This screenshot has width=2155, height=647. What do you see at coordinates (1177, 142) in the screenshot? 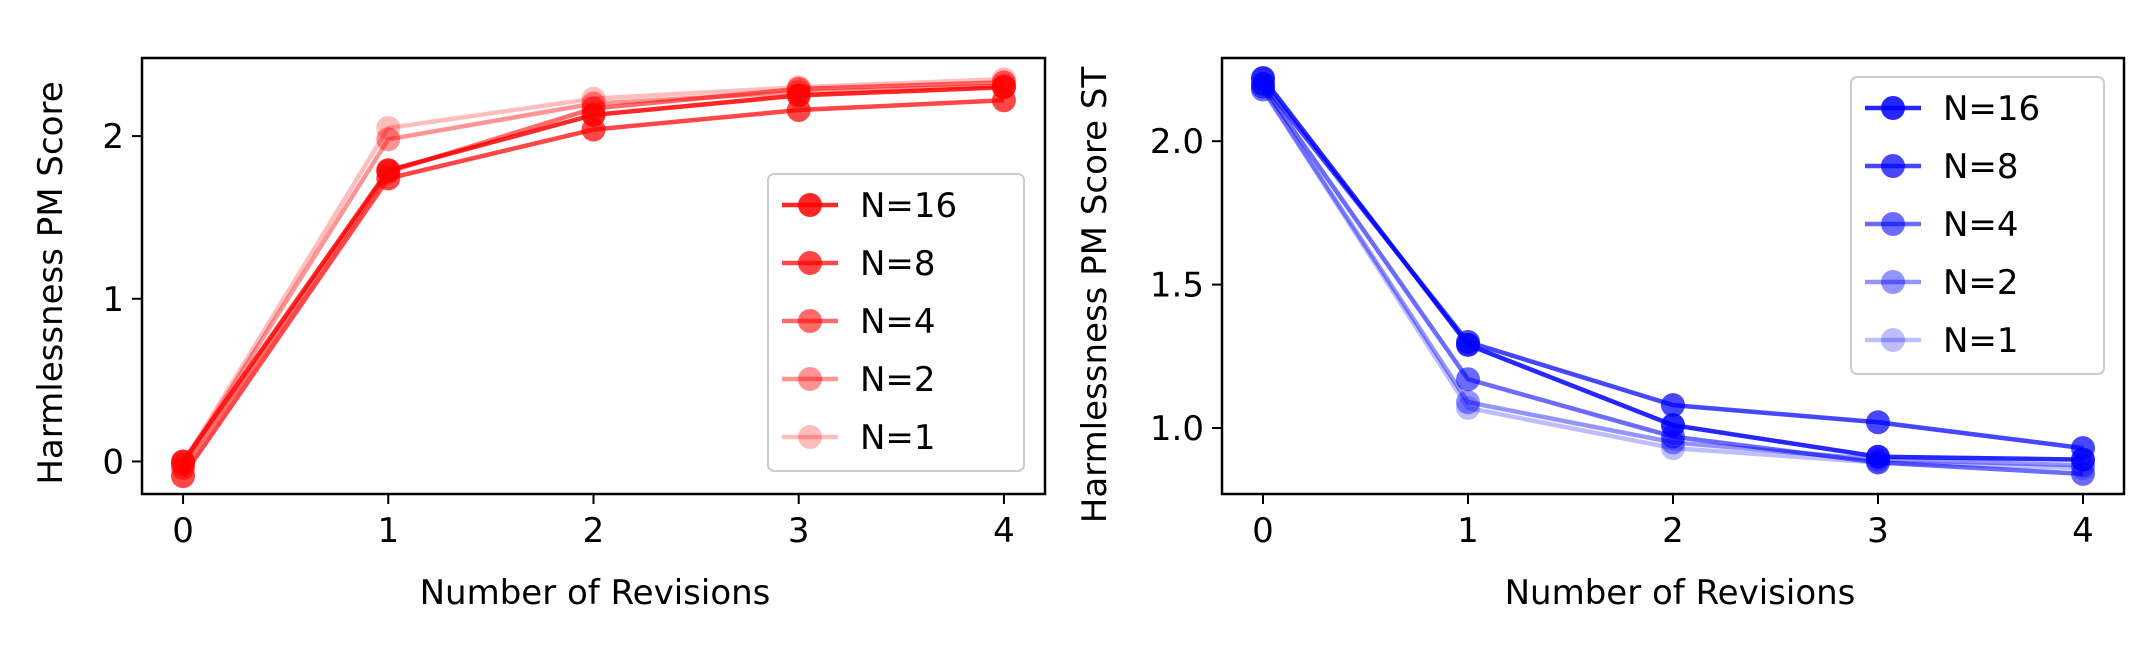
I see `y-tick-label: 2.0` at bounding box center [1177, 142].